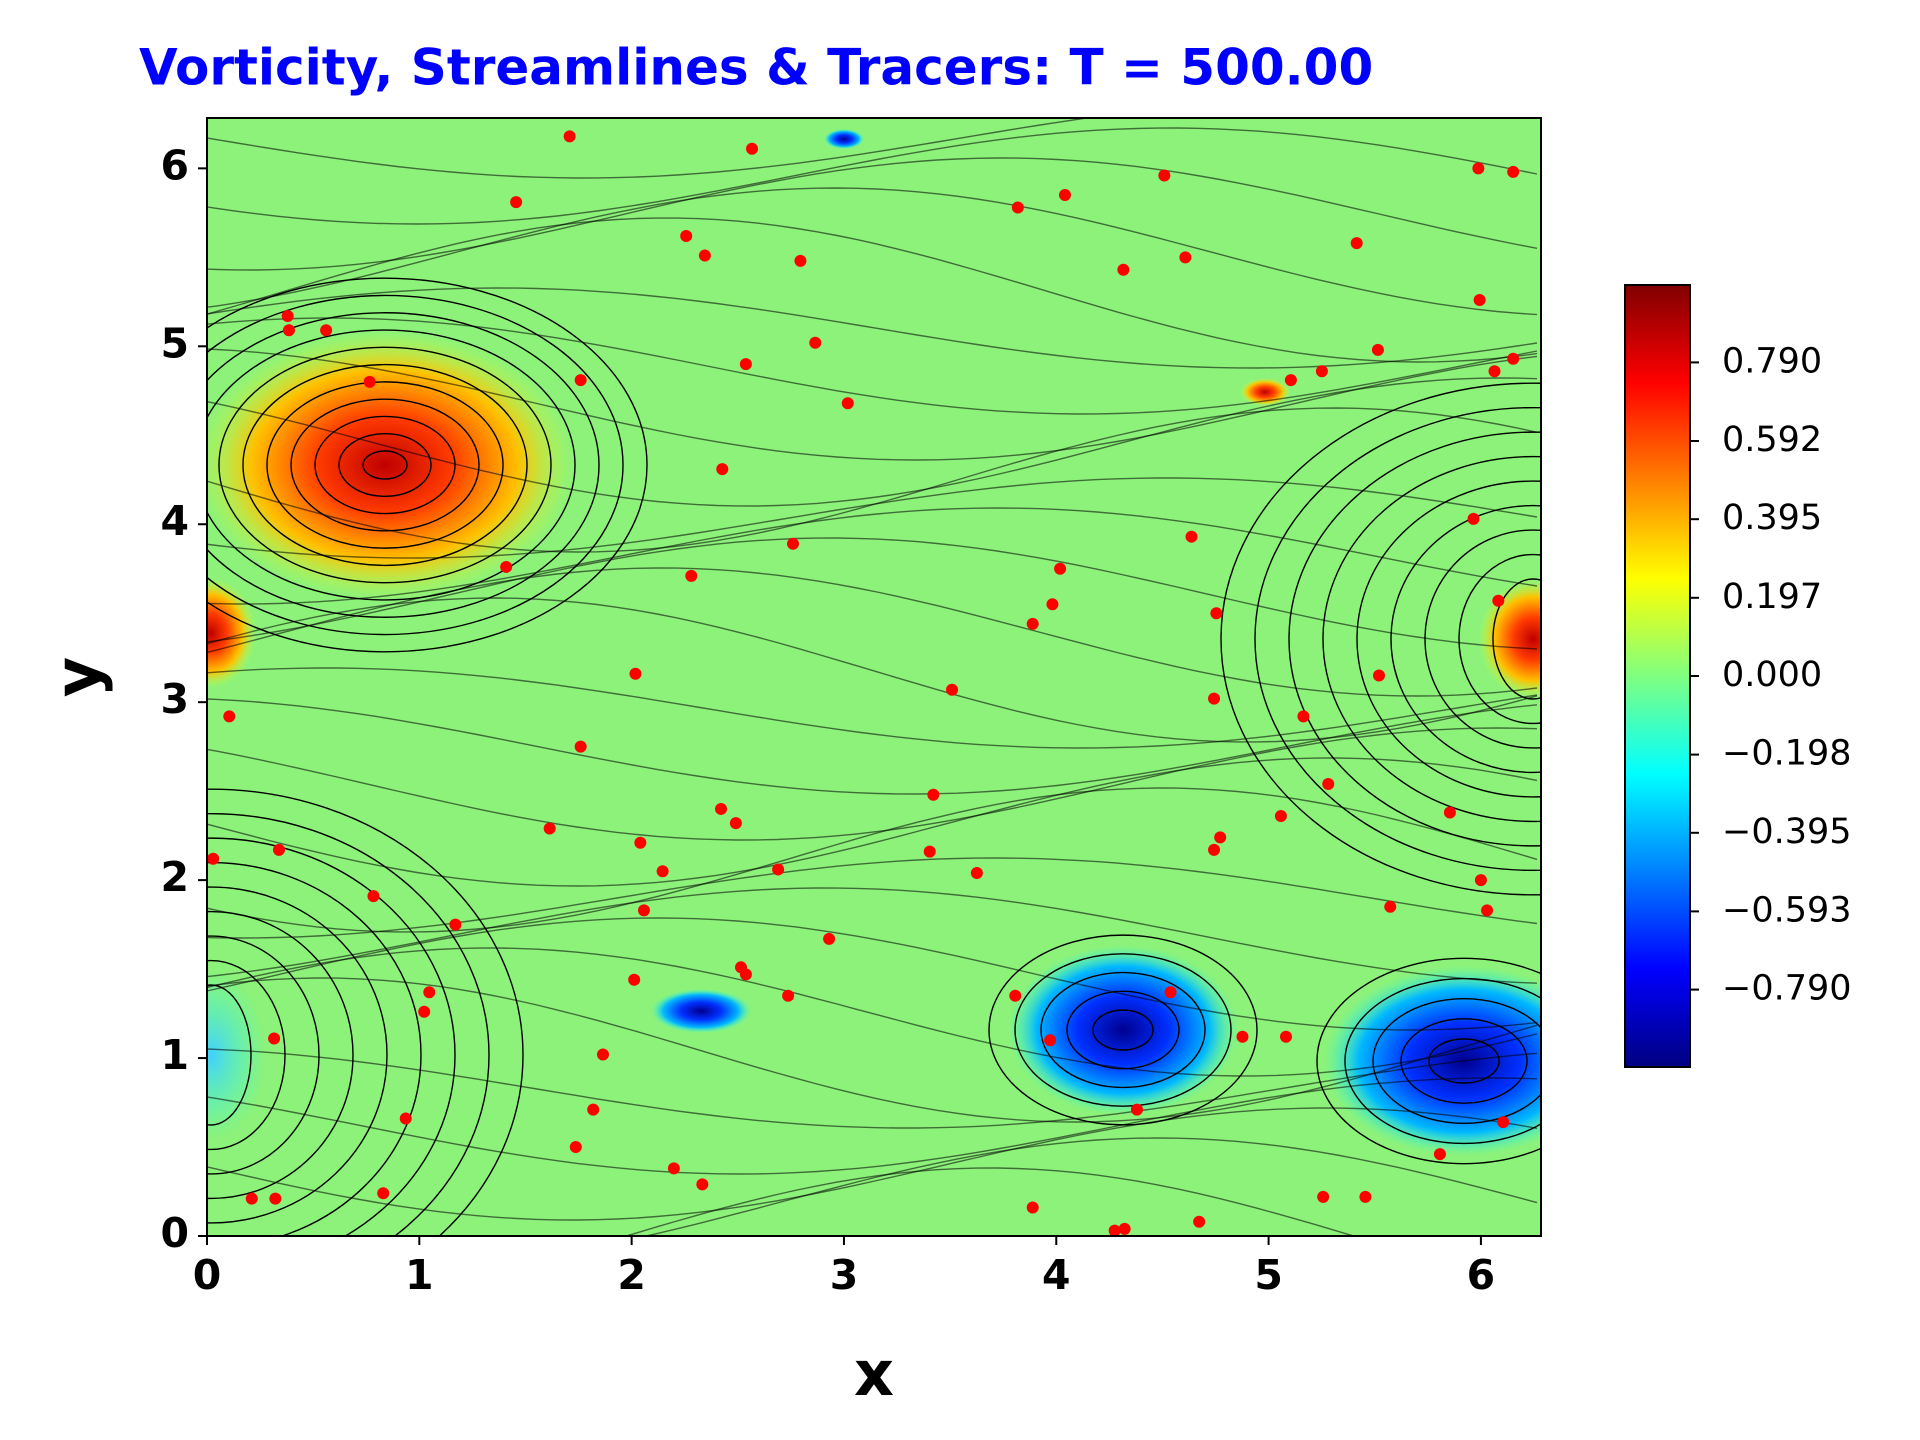 The width and height of the screenshot is (1920, 1440). I want to click on y-tick-label: 6, so click(174, 165).